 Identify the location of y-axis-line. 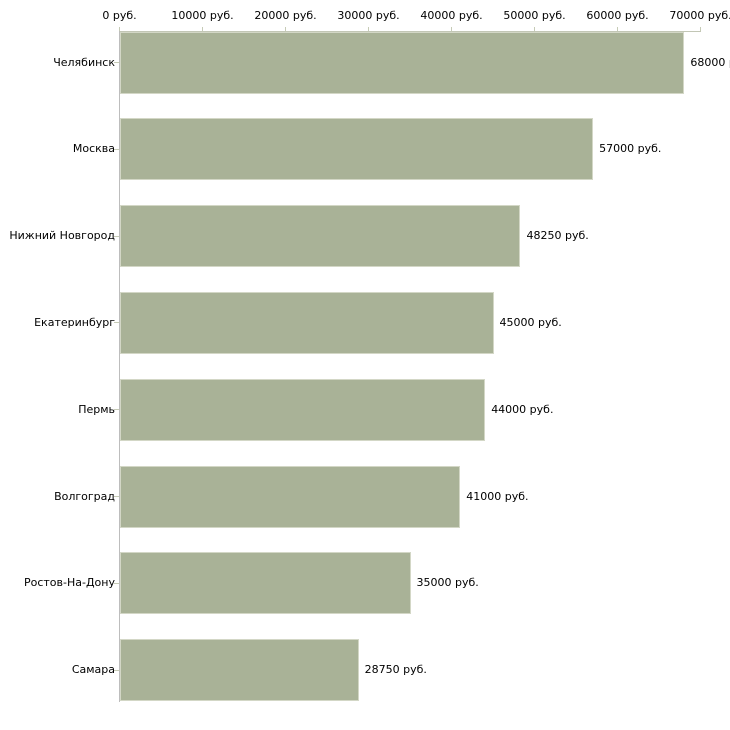
(119, 366).